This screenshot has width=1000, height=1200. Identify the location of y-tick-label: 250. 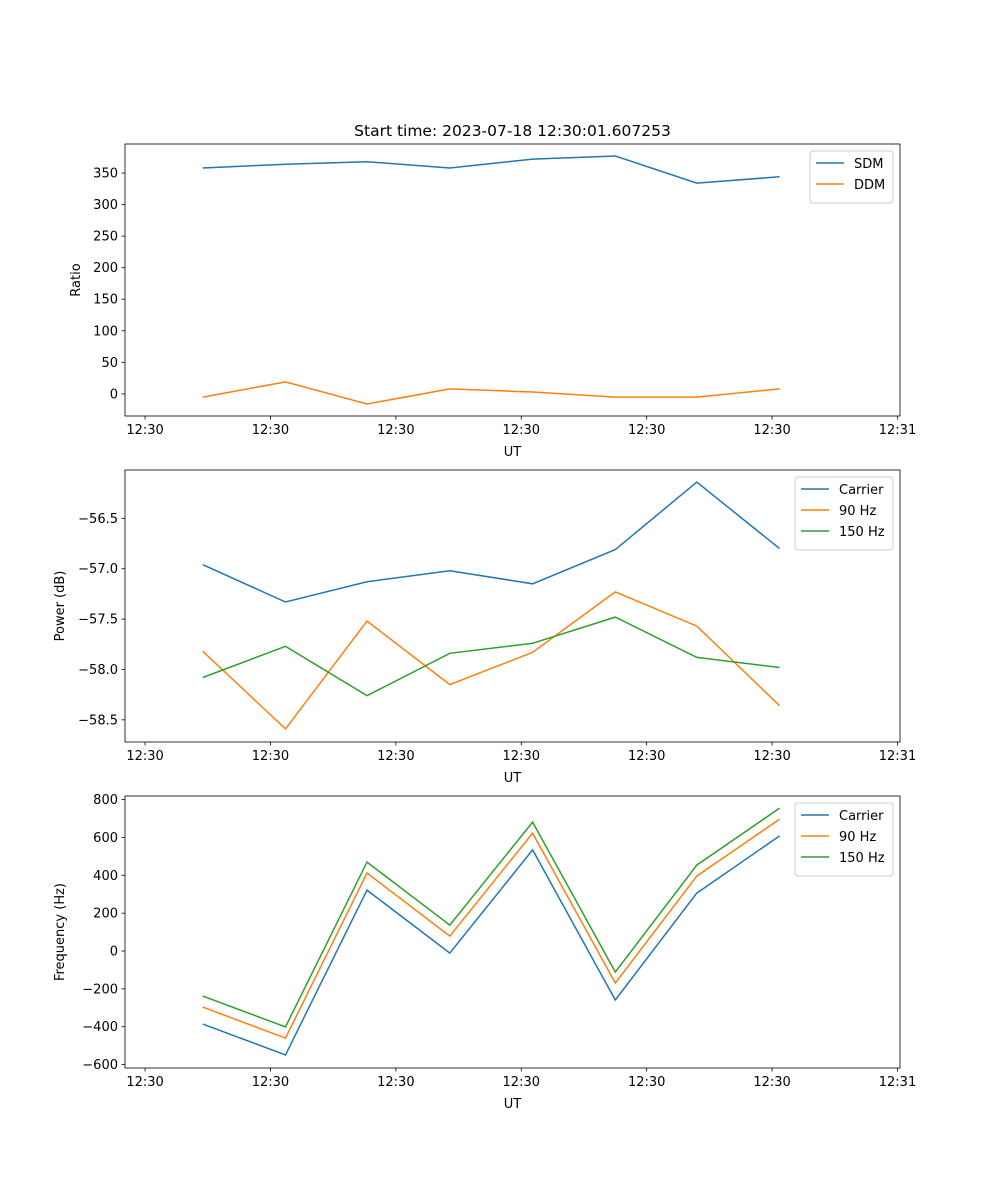
(105, 237).